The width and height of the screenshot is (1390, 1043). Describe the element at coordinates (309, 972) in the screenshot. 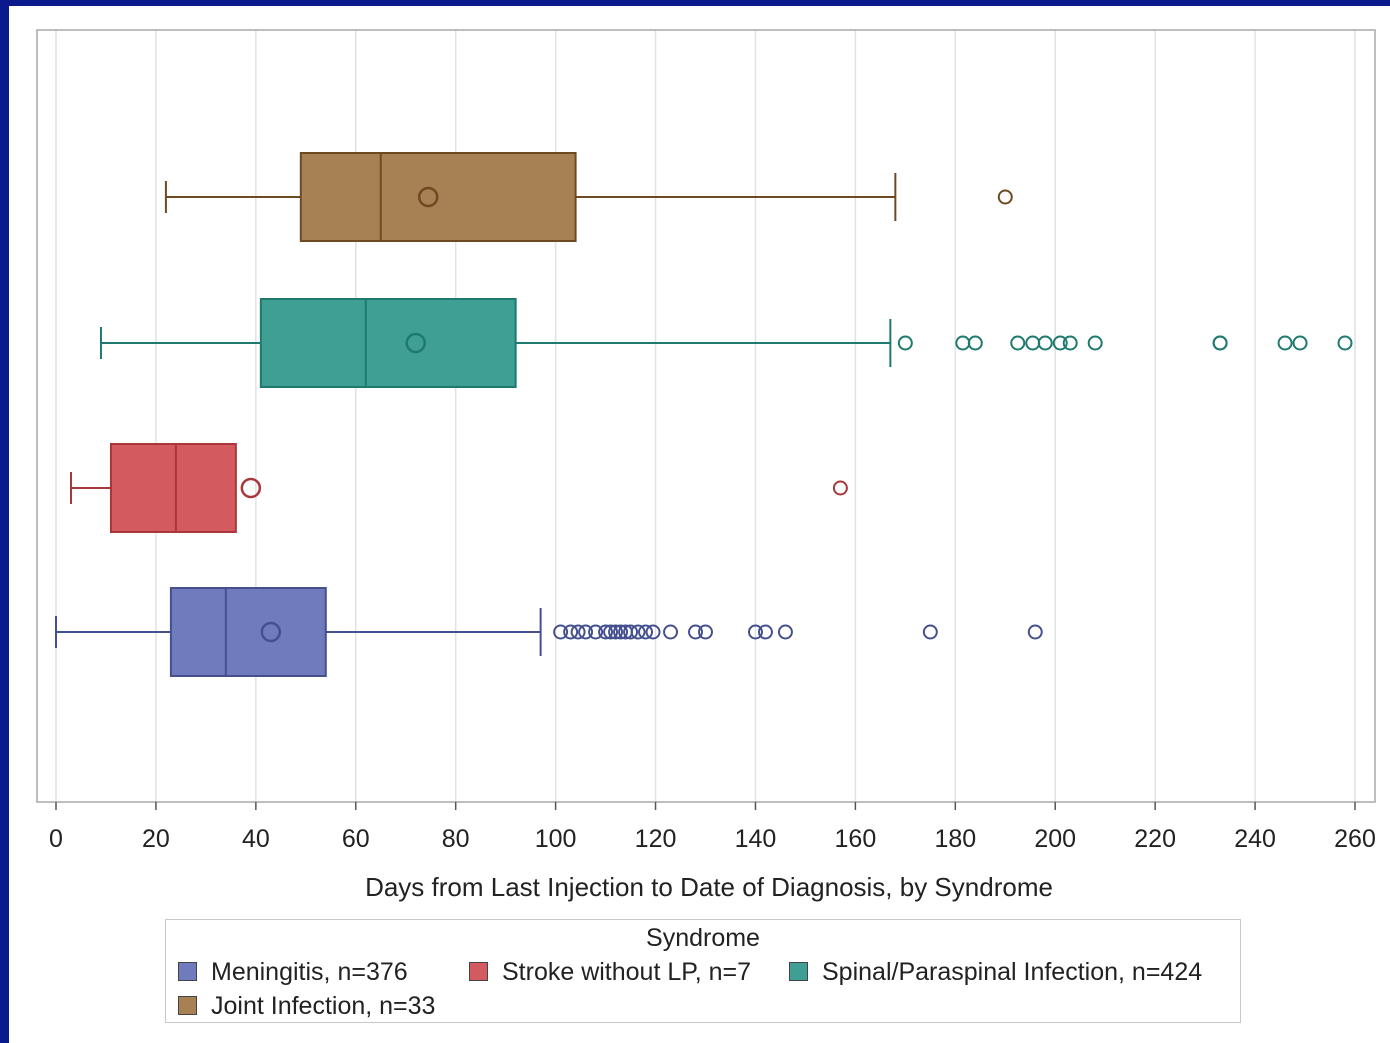

I see `legend-label-meningitis: Meningitis, n=376` at that location.